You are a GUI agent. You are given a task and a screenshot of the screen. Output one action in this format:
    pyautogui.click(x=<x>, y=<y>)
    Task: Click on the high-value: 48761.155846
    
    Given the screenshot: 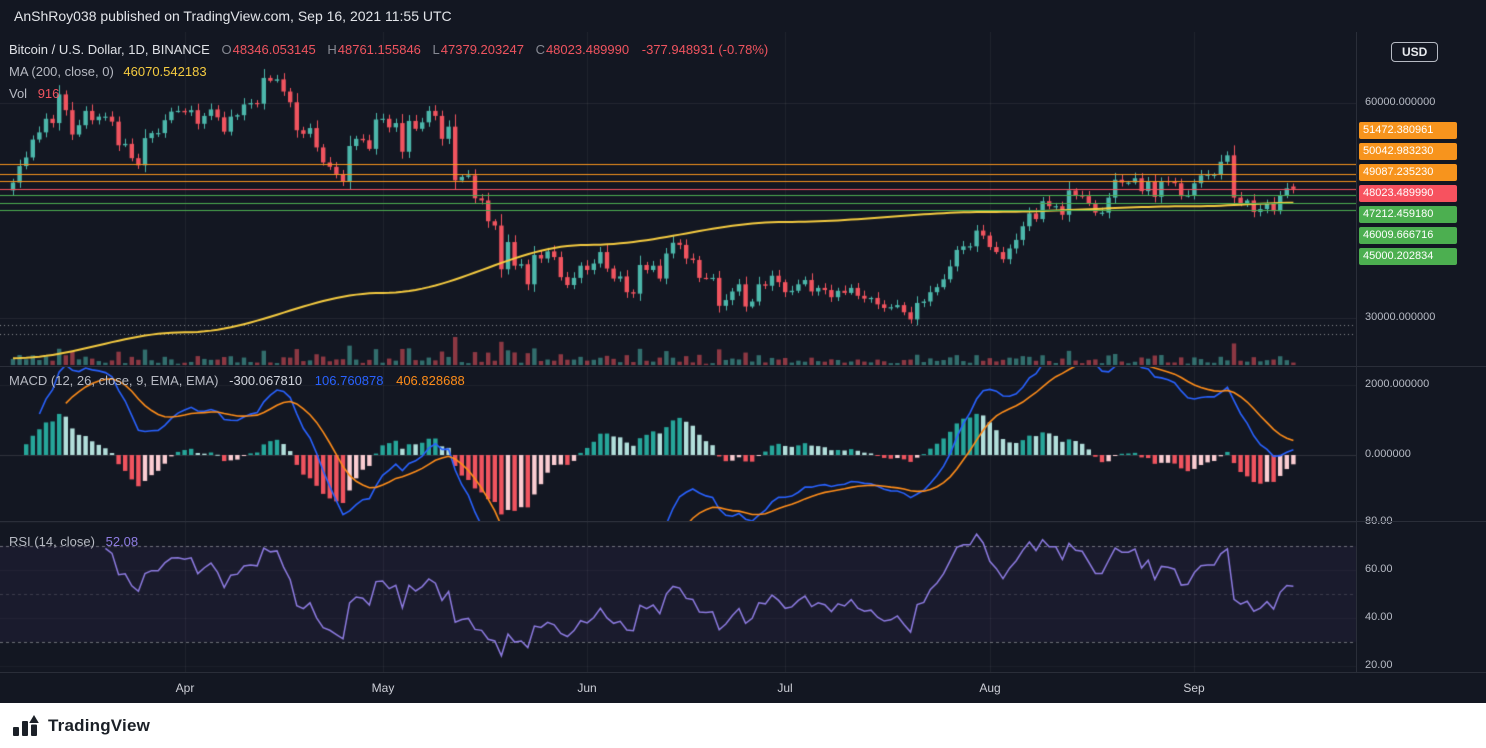 What is the action you would take?
    pyautogui.click(x=379, y=49)
    